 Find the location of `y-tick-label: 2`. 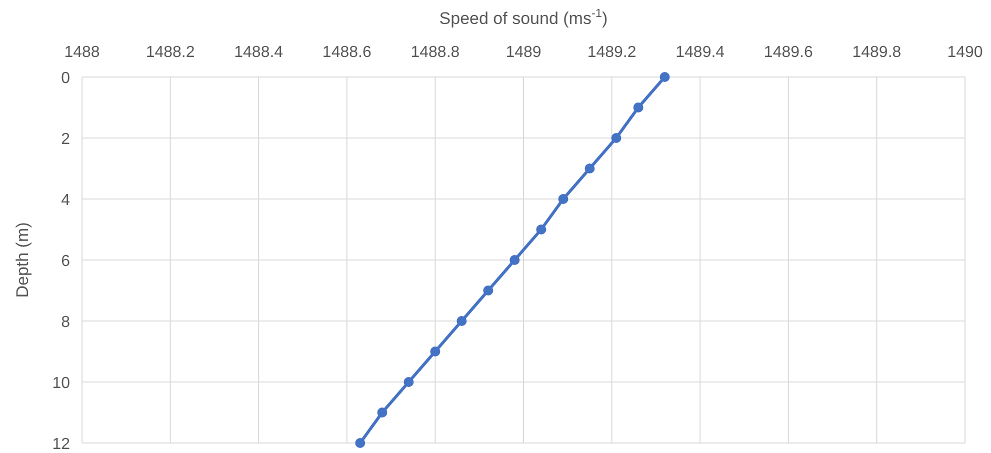

y-tick-label: 2 is located at coordinates (65, 139).